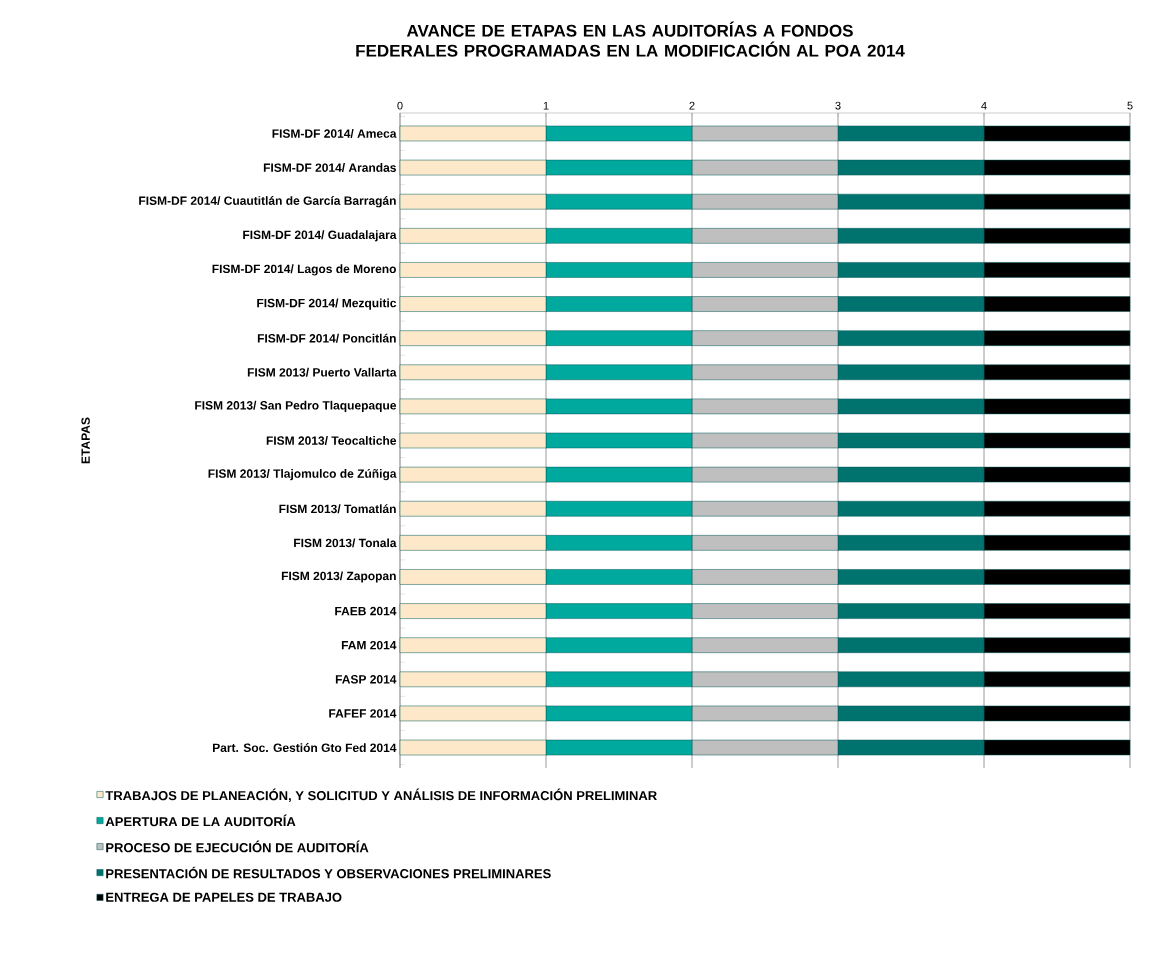  What do you see at coordinates (85, 440) in the screenshot?
I see `y-axis-title: ETAPAS` at bounding box center [85, 440].